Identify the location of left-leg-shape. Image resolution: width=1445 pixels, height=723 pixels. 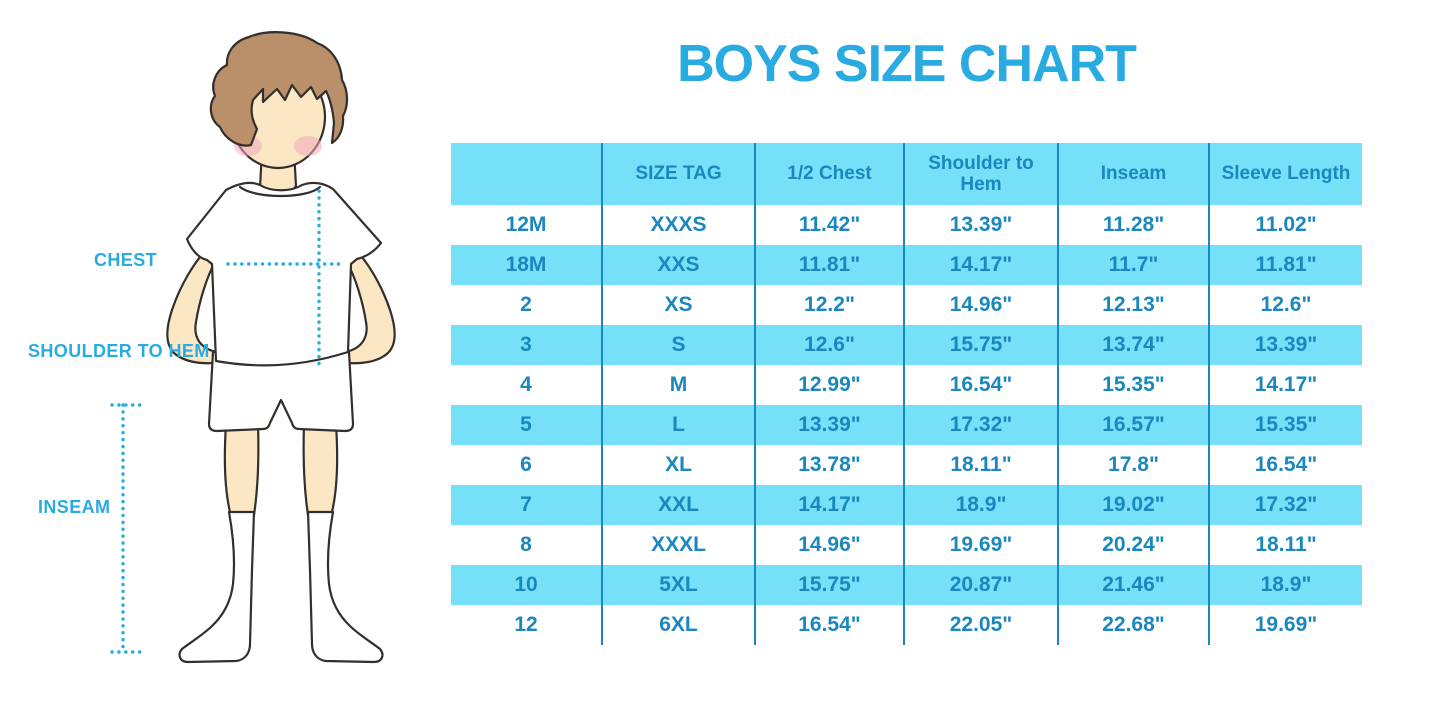
(241, 470).